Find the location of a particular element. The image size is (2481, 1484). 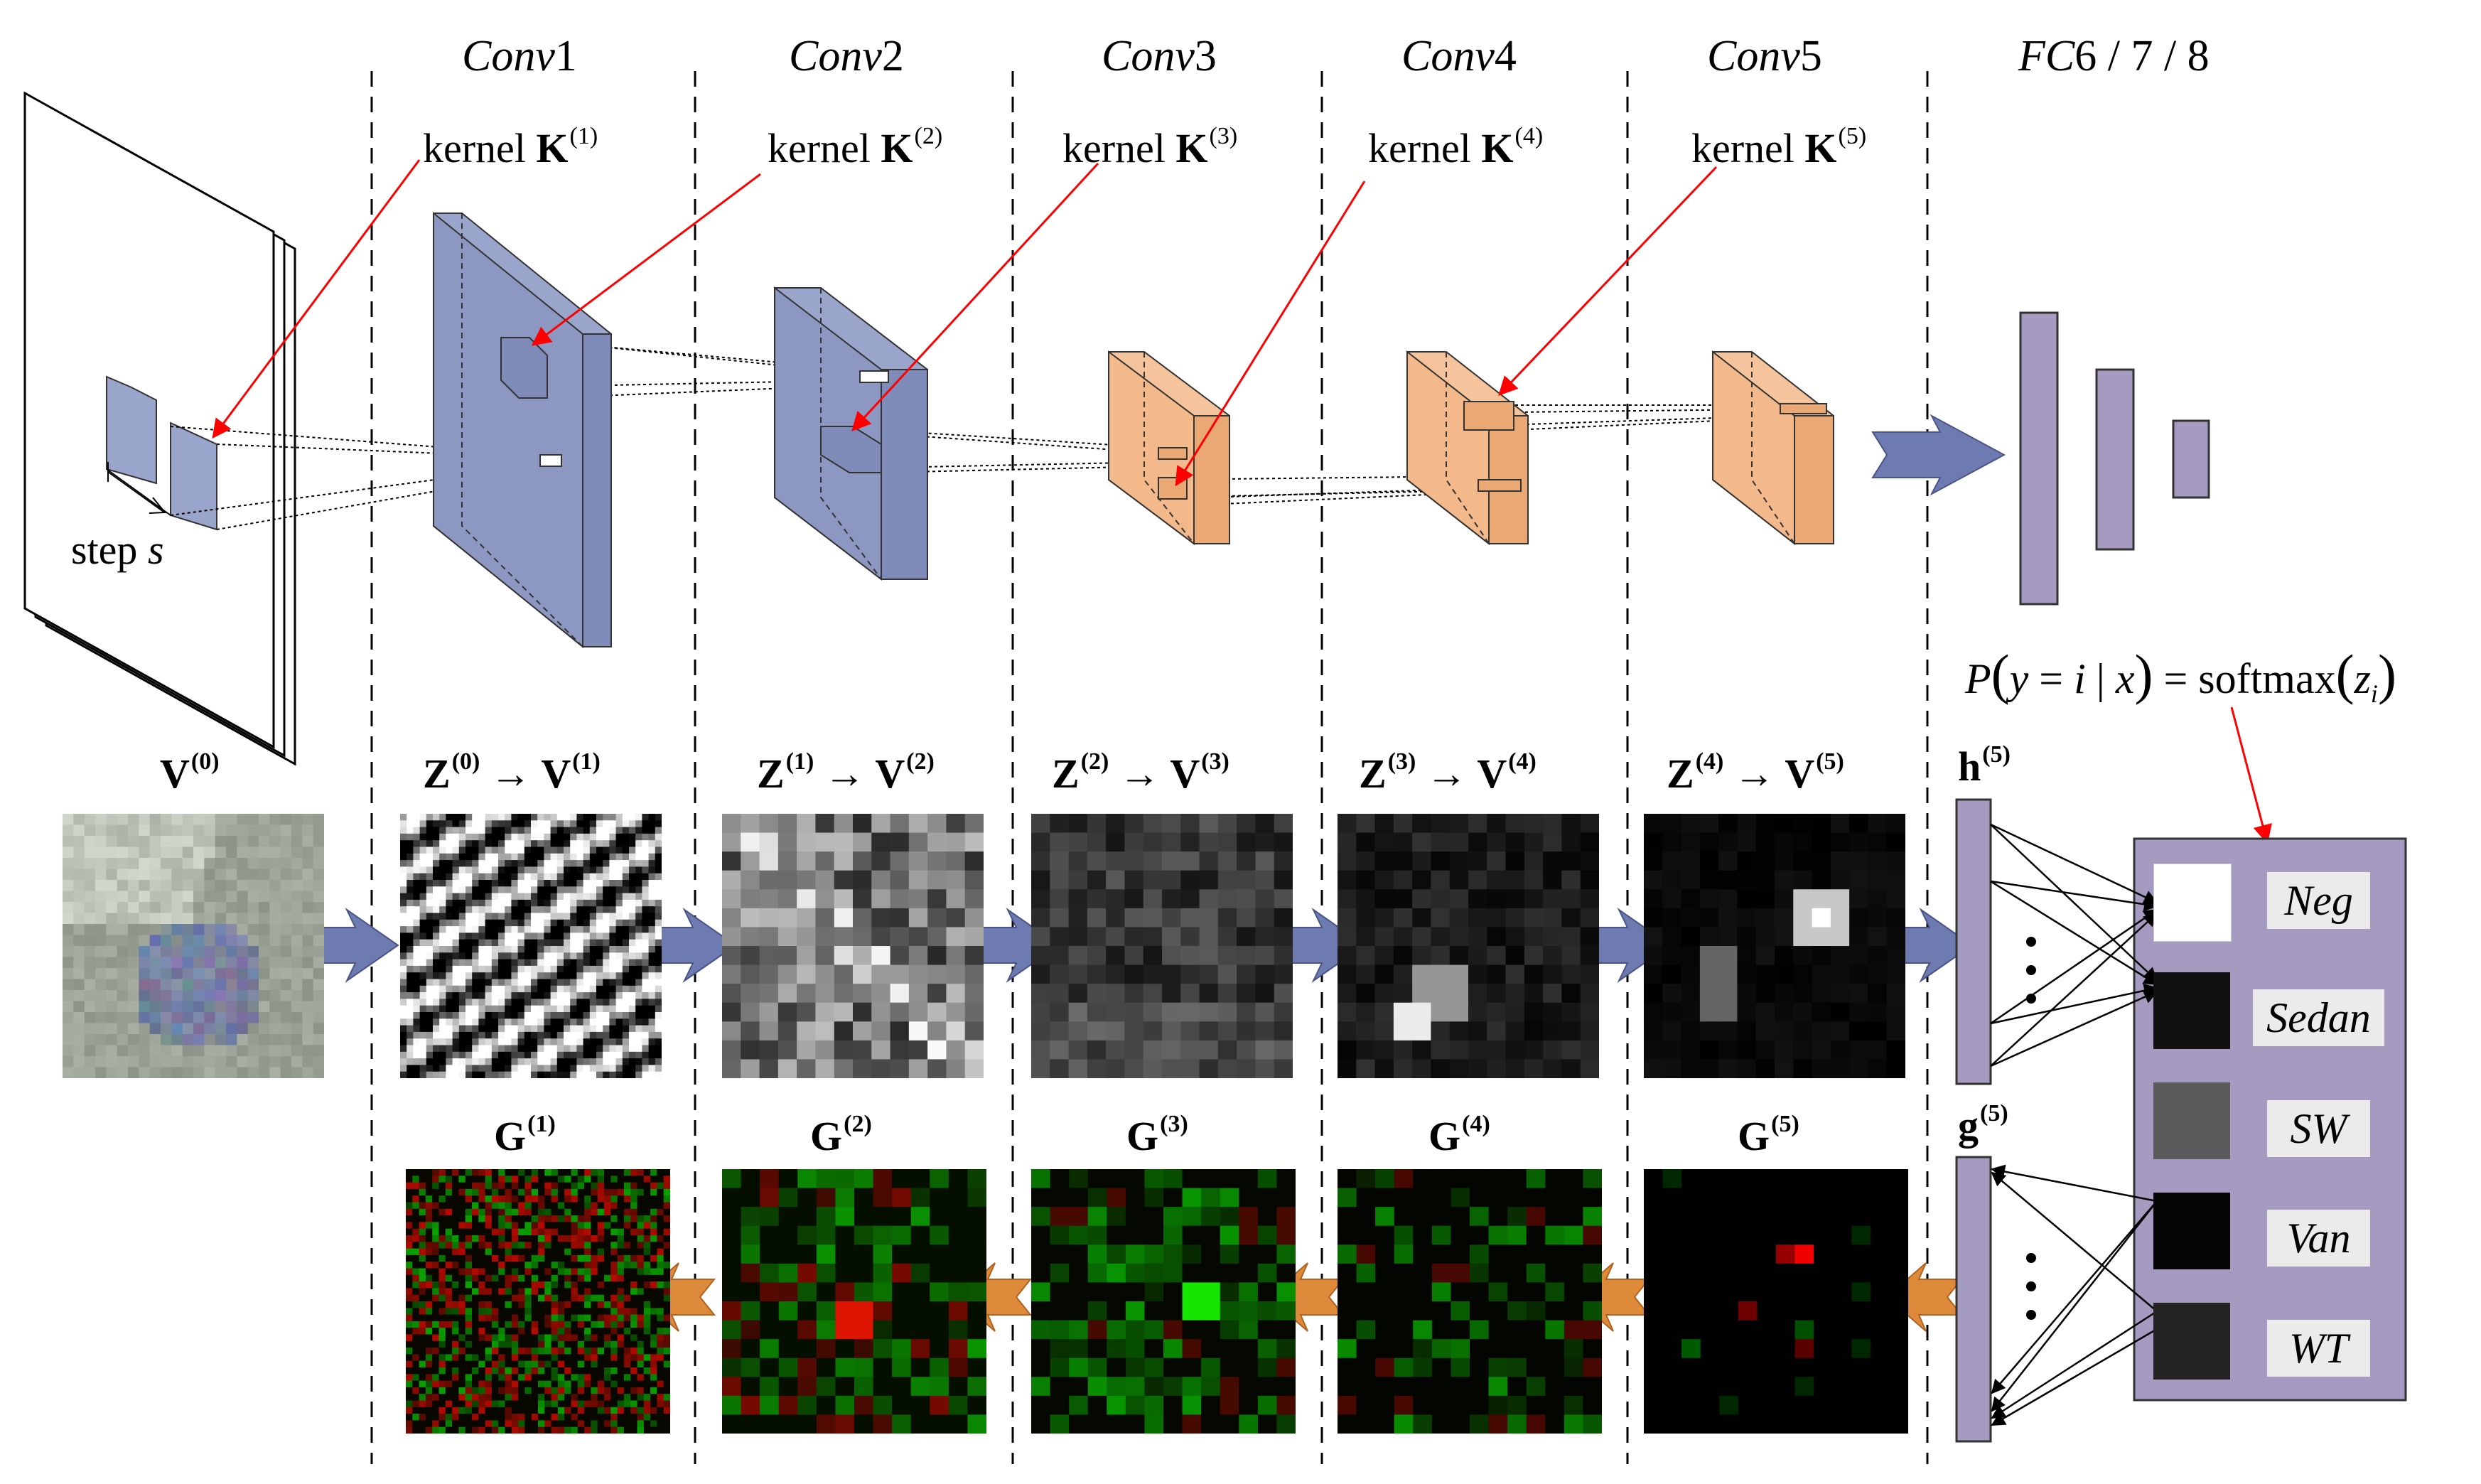

conv4-block is located at coordinates (1467, 448).